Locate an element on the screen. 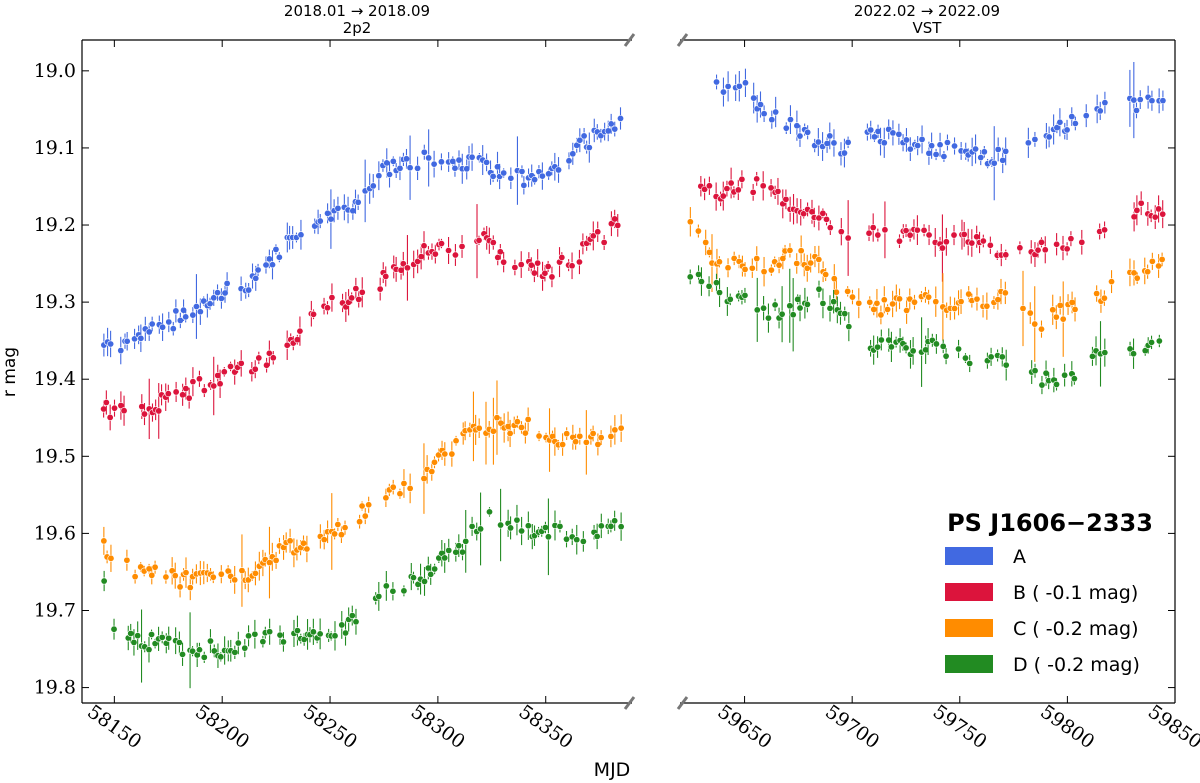  legend-swatch-A is located at coordinates (969, 556).